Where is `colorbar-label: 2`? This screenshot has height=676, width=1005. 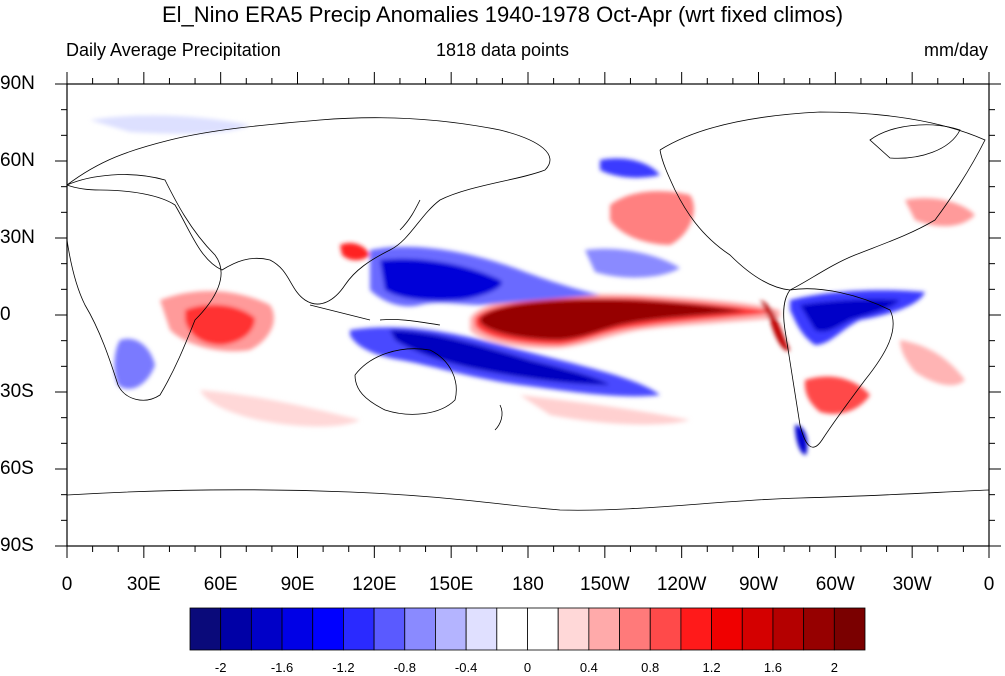 colorbar-label: 2 is located at coordinates (834, 667).